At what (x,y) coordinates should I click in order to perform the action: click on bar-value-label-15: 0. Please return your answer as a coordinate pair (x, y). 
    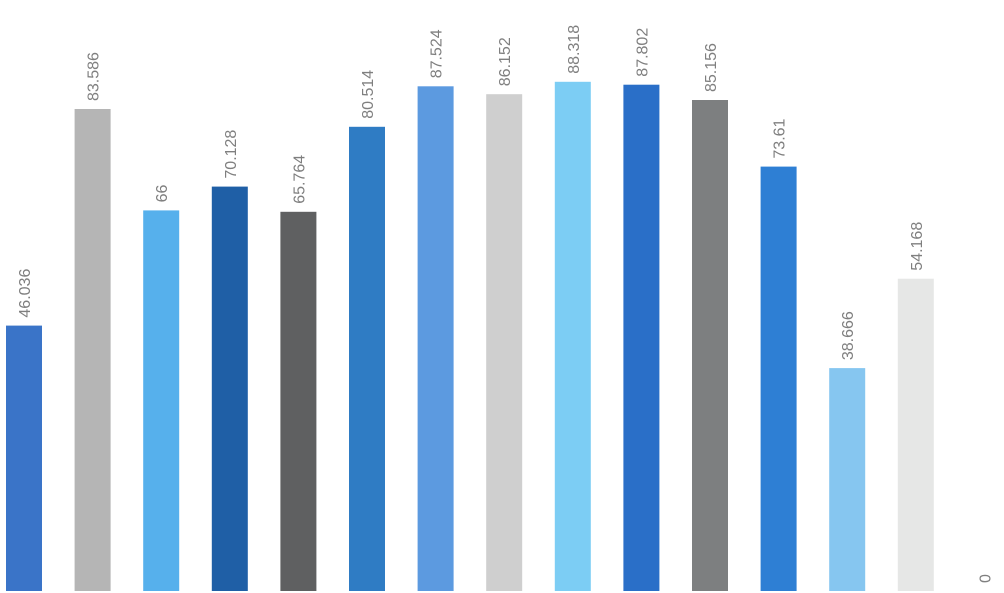
    Looking at the image, I should click on (985, 578).